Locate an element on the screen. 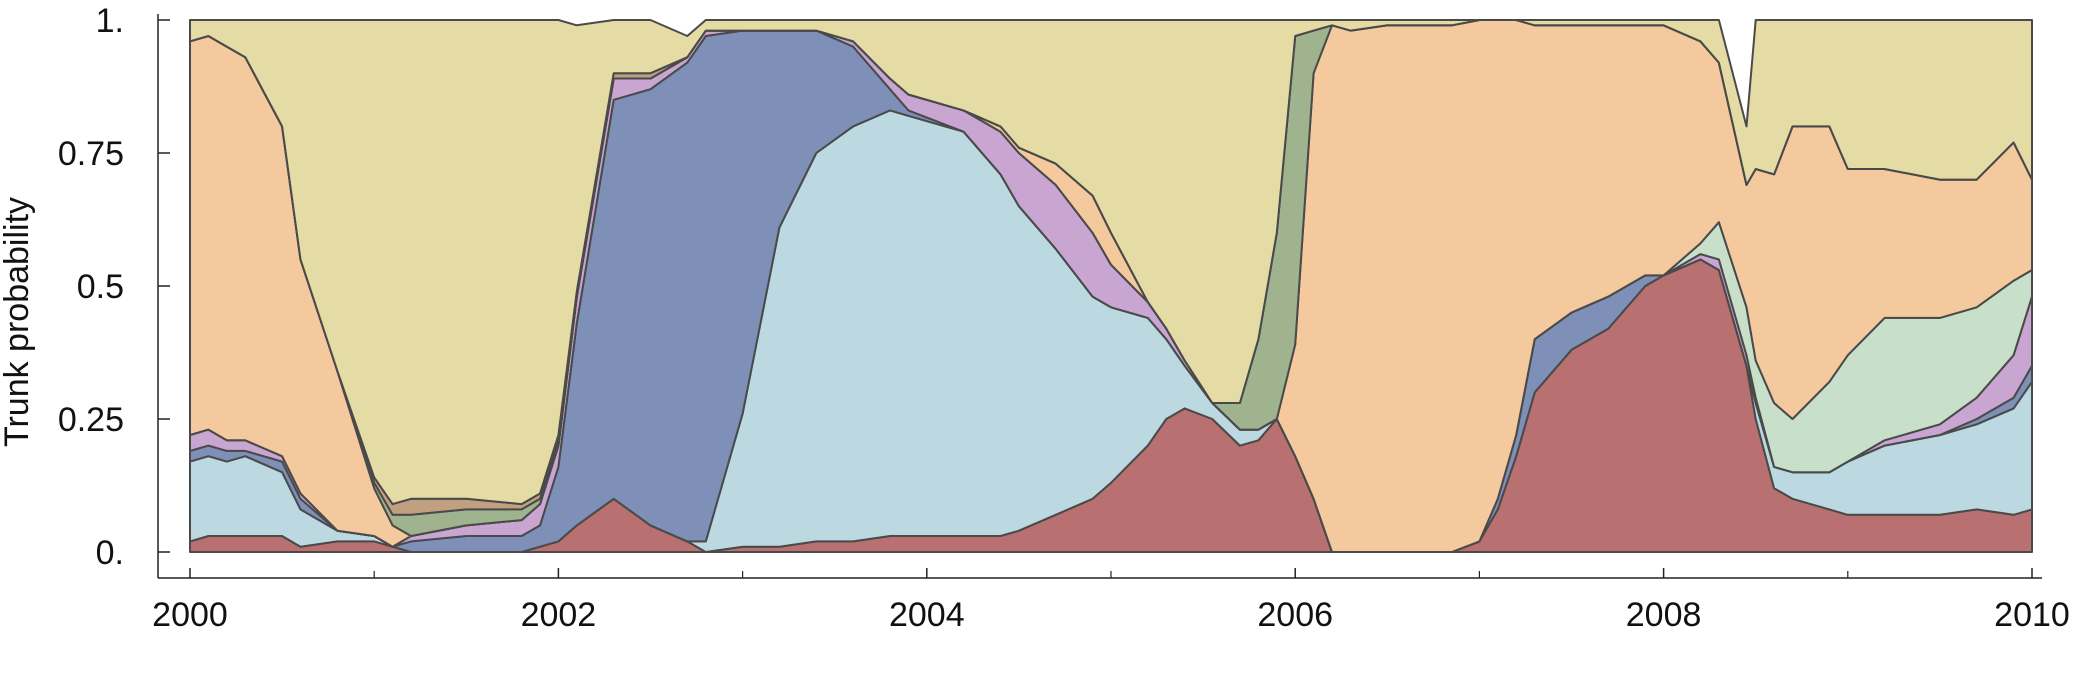 The height and width of the screenshot is (690, 2083). x-tick-label: 2006 is located at coordinates (1295, 615).